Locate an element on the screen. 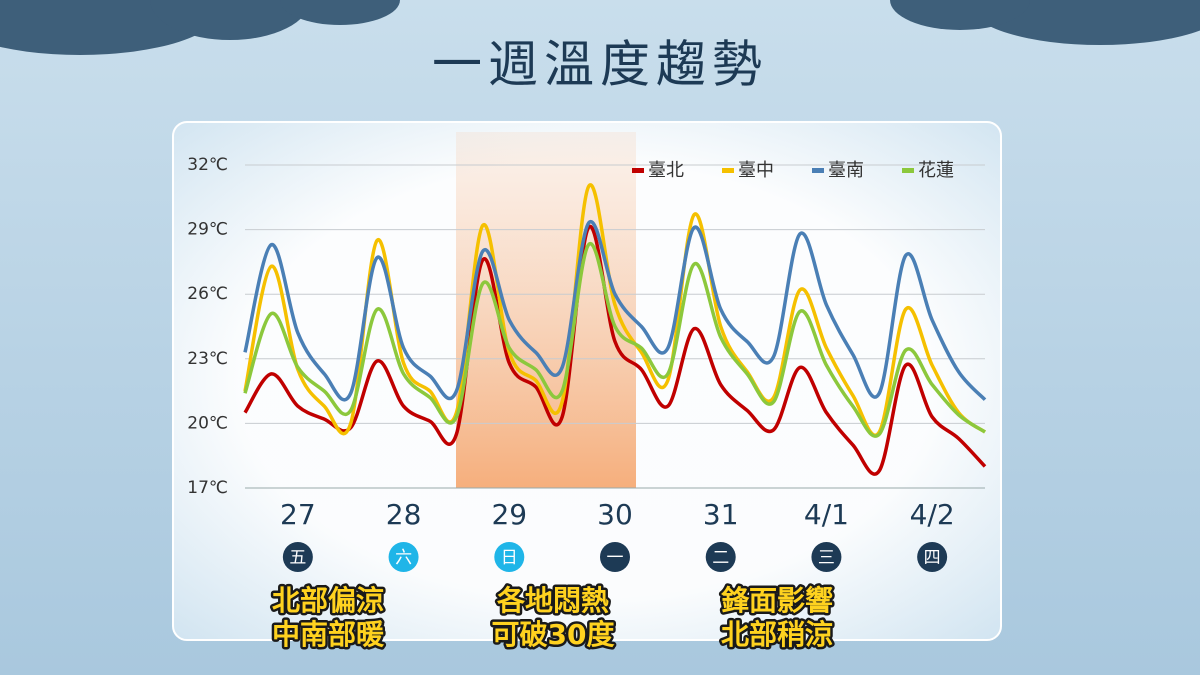  weekday-label: 一 is located at coordinates (615, 558).